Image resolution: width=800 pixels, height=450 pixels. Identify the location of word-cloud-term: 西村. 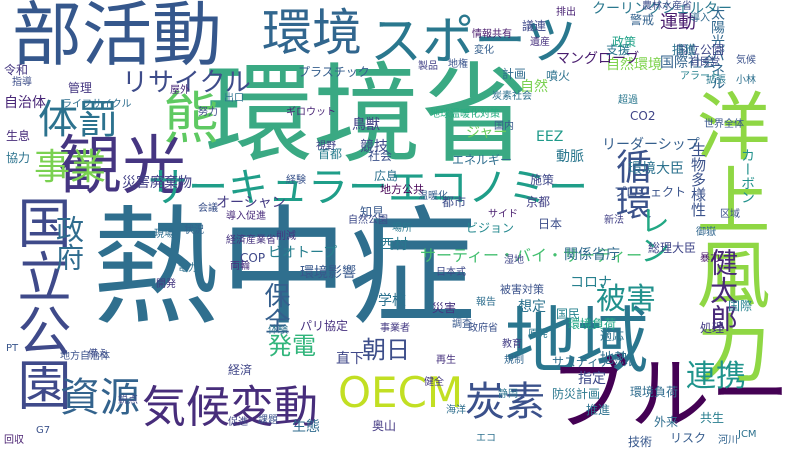
(394, 245).